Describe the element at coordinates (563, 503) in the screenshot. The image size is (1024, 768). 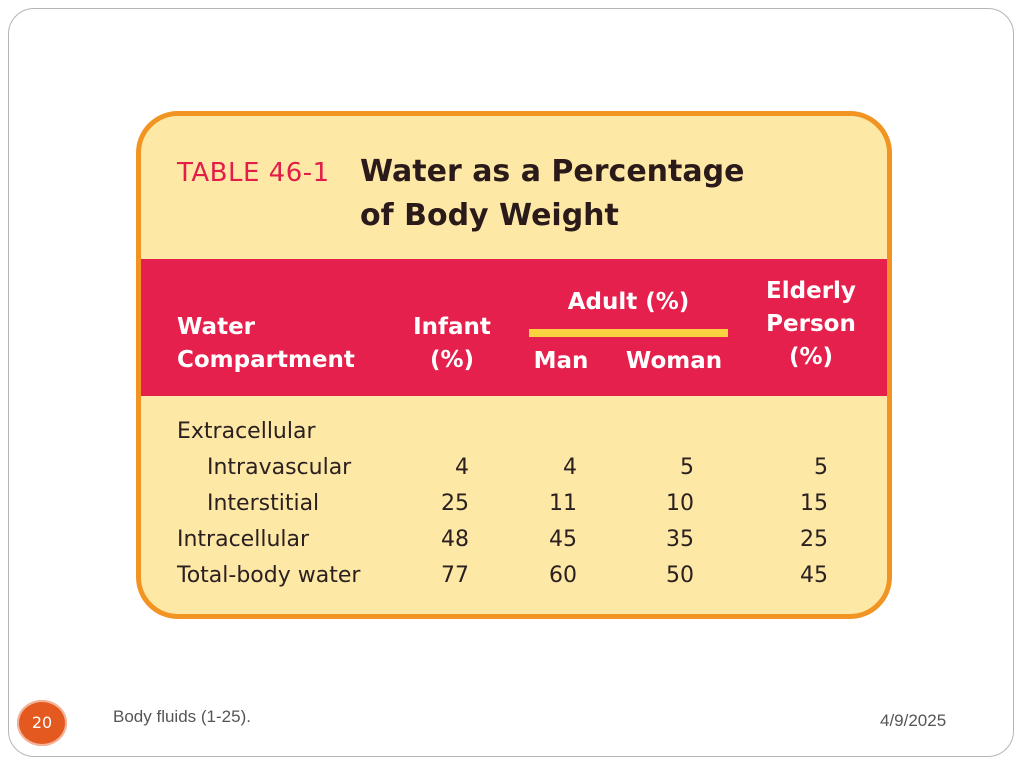
I see `cell-man: 11` at that location.